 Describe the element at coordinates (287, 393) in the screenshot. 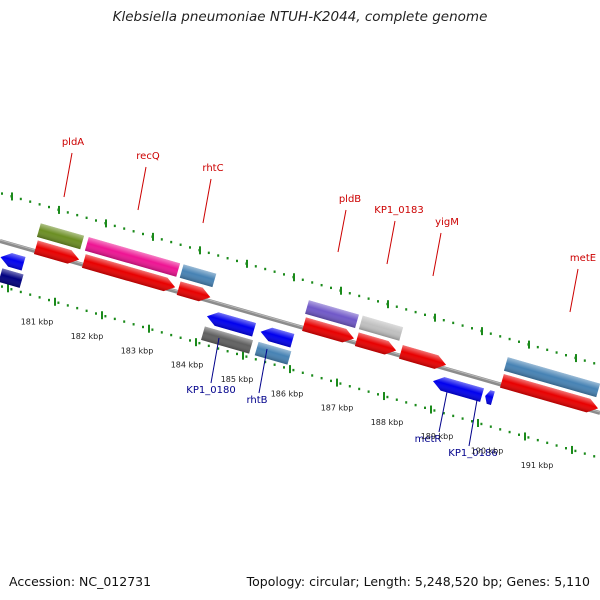

I see `scale-label: 186 kbp` at that location.